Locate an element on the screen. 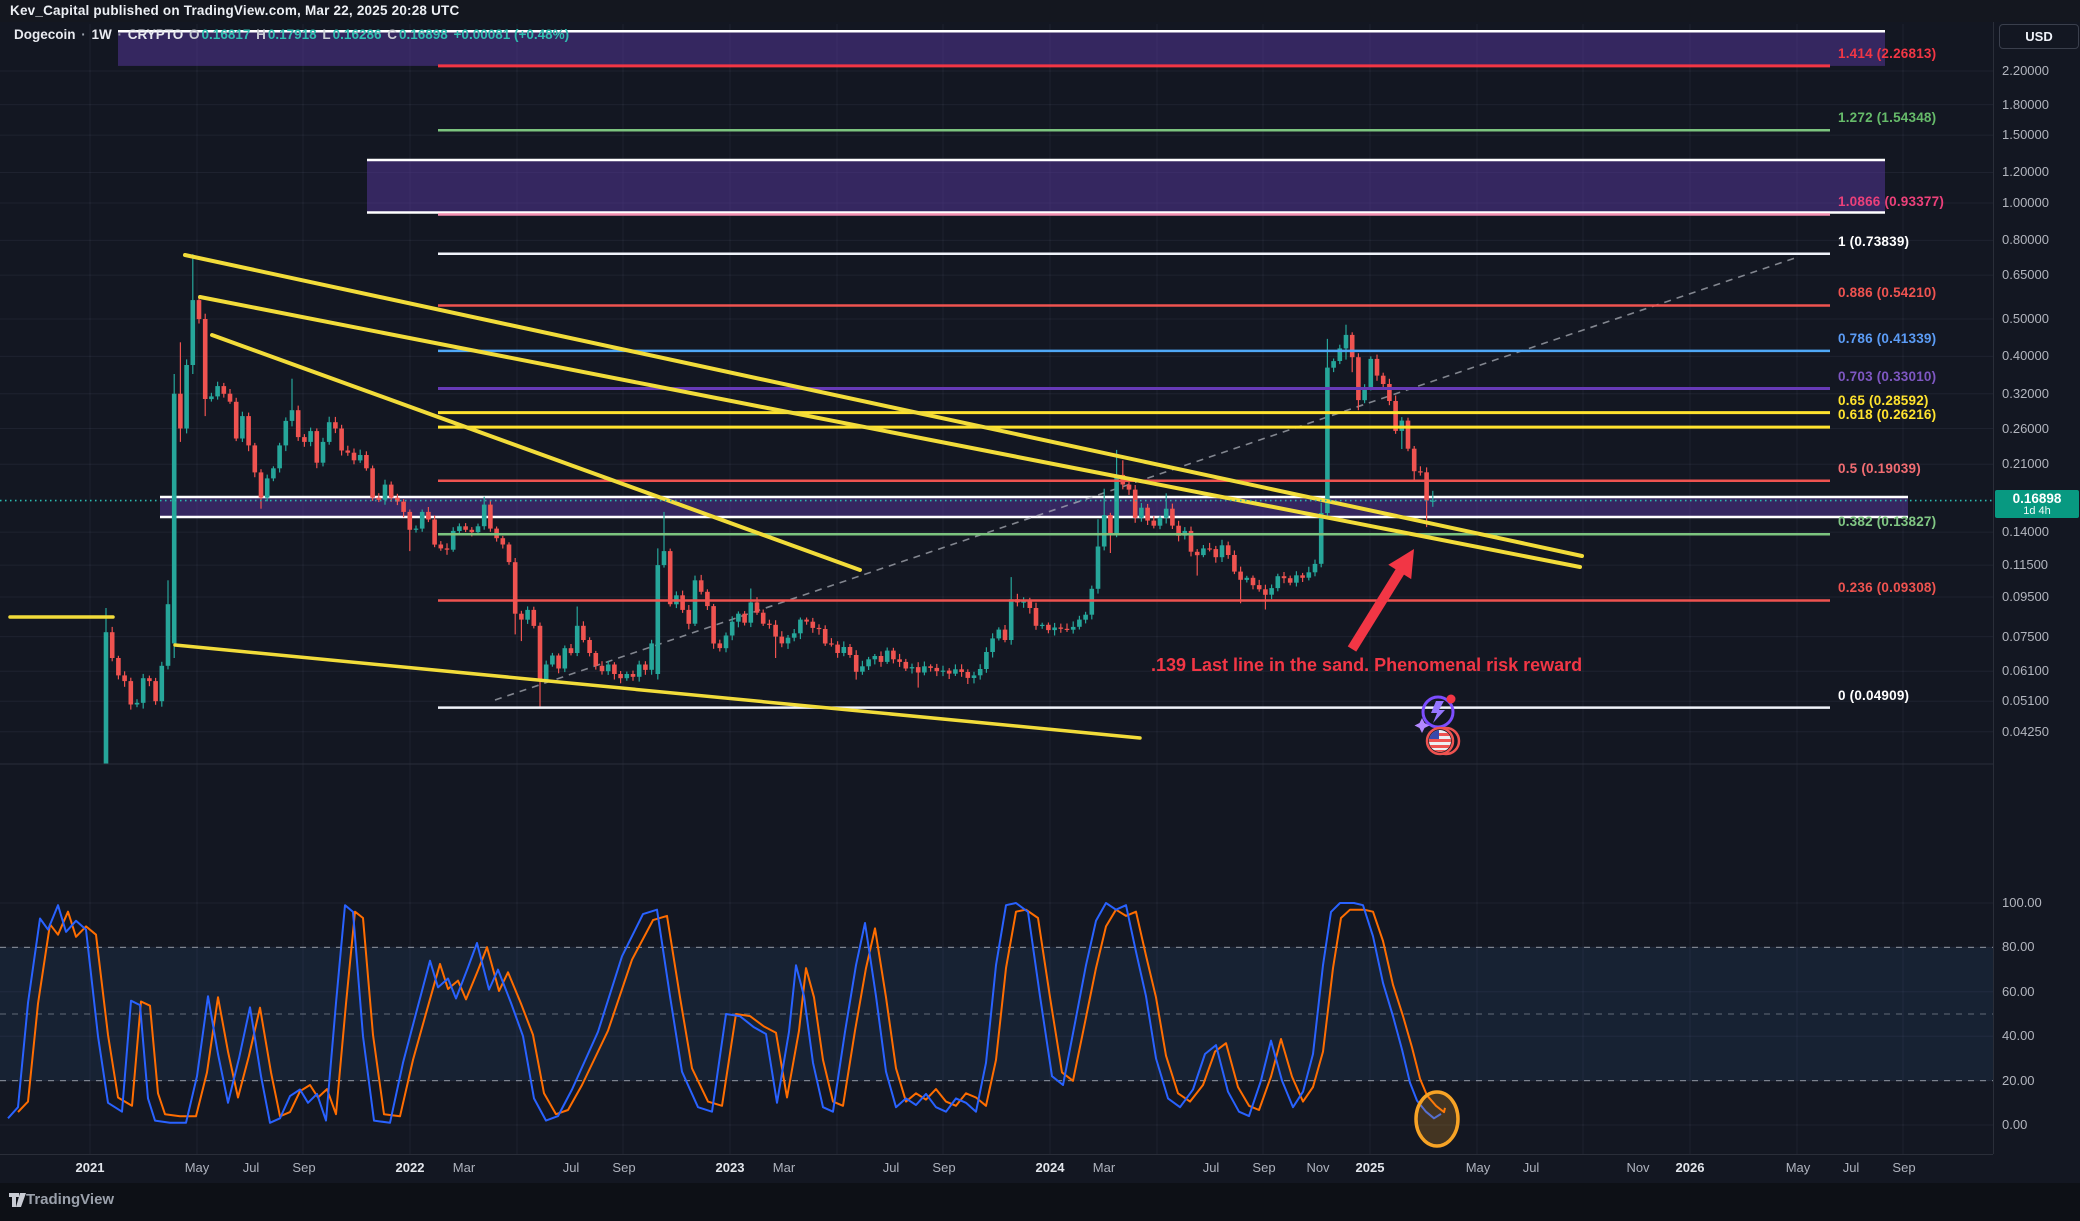 Image resolution: width=2080 pixels, height=1221 pixels. currency-toggle-button: USD is located at coordinates (2039, 36).